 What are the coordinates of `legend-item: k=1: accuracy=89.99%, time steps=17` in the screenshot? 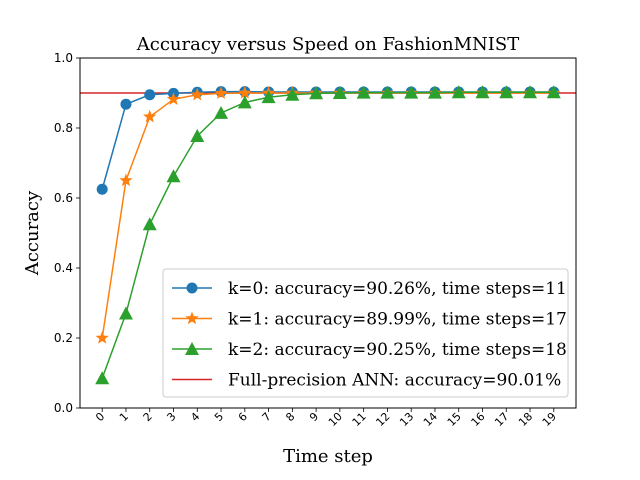 It's located at (369, 320).